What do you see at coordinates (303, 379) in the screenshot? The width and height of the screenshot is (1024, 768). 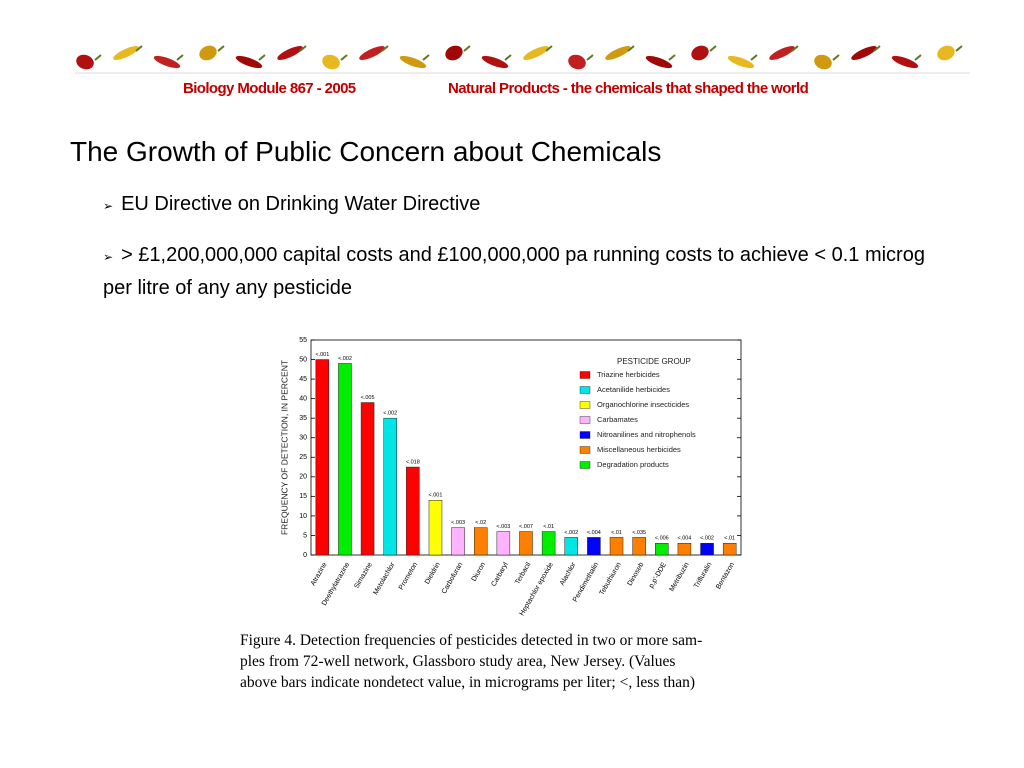 I see `y-tick-label: 45` at bounding box center [303, 379].